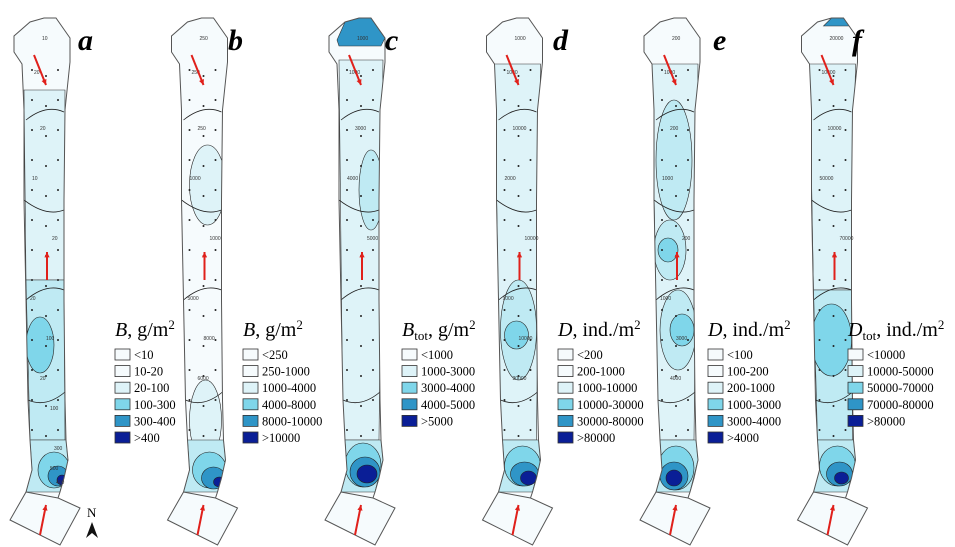 The width and height of the screenshot is (955, 547). I want to click on contour-label: 20, so click(37, 73).